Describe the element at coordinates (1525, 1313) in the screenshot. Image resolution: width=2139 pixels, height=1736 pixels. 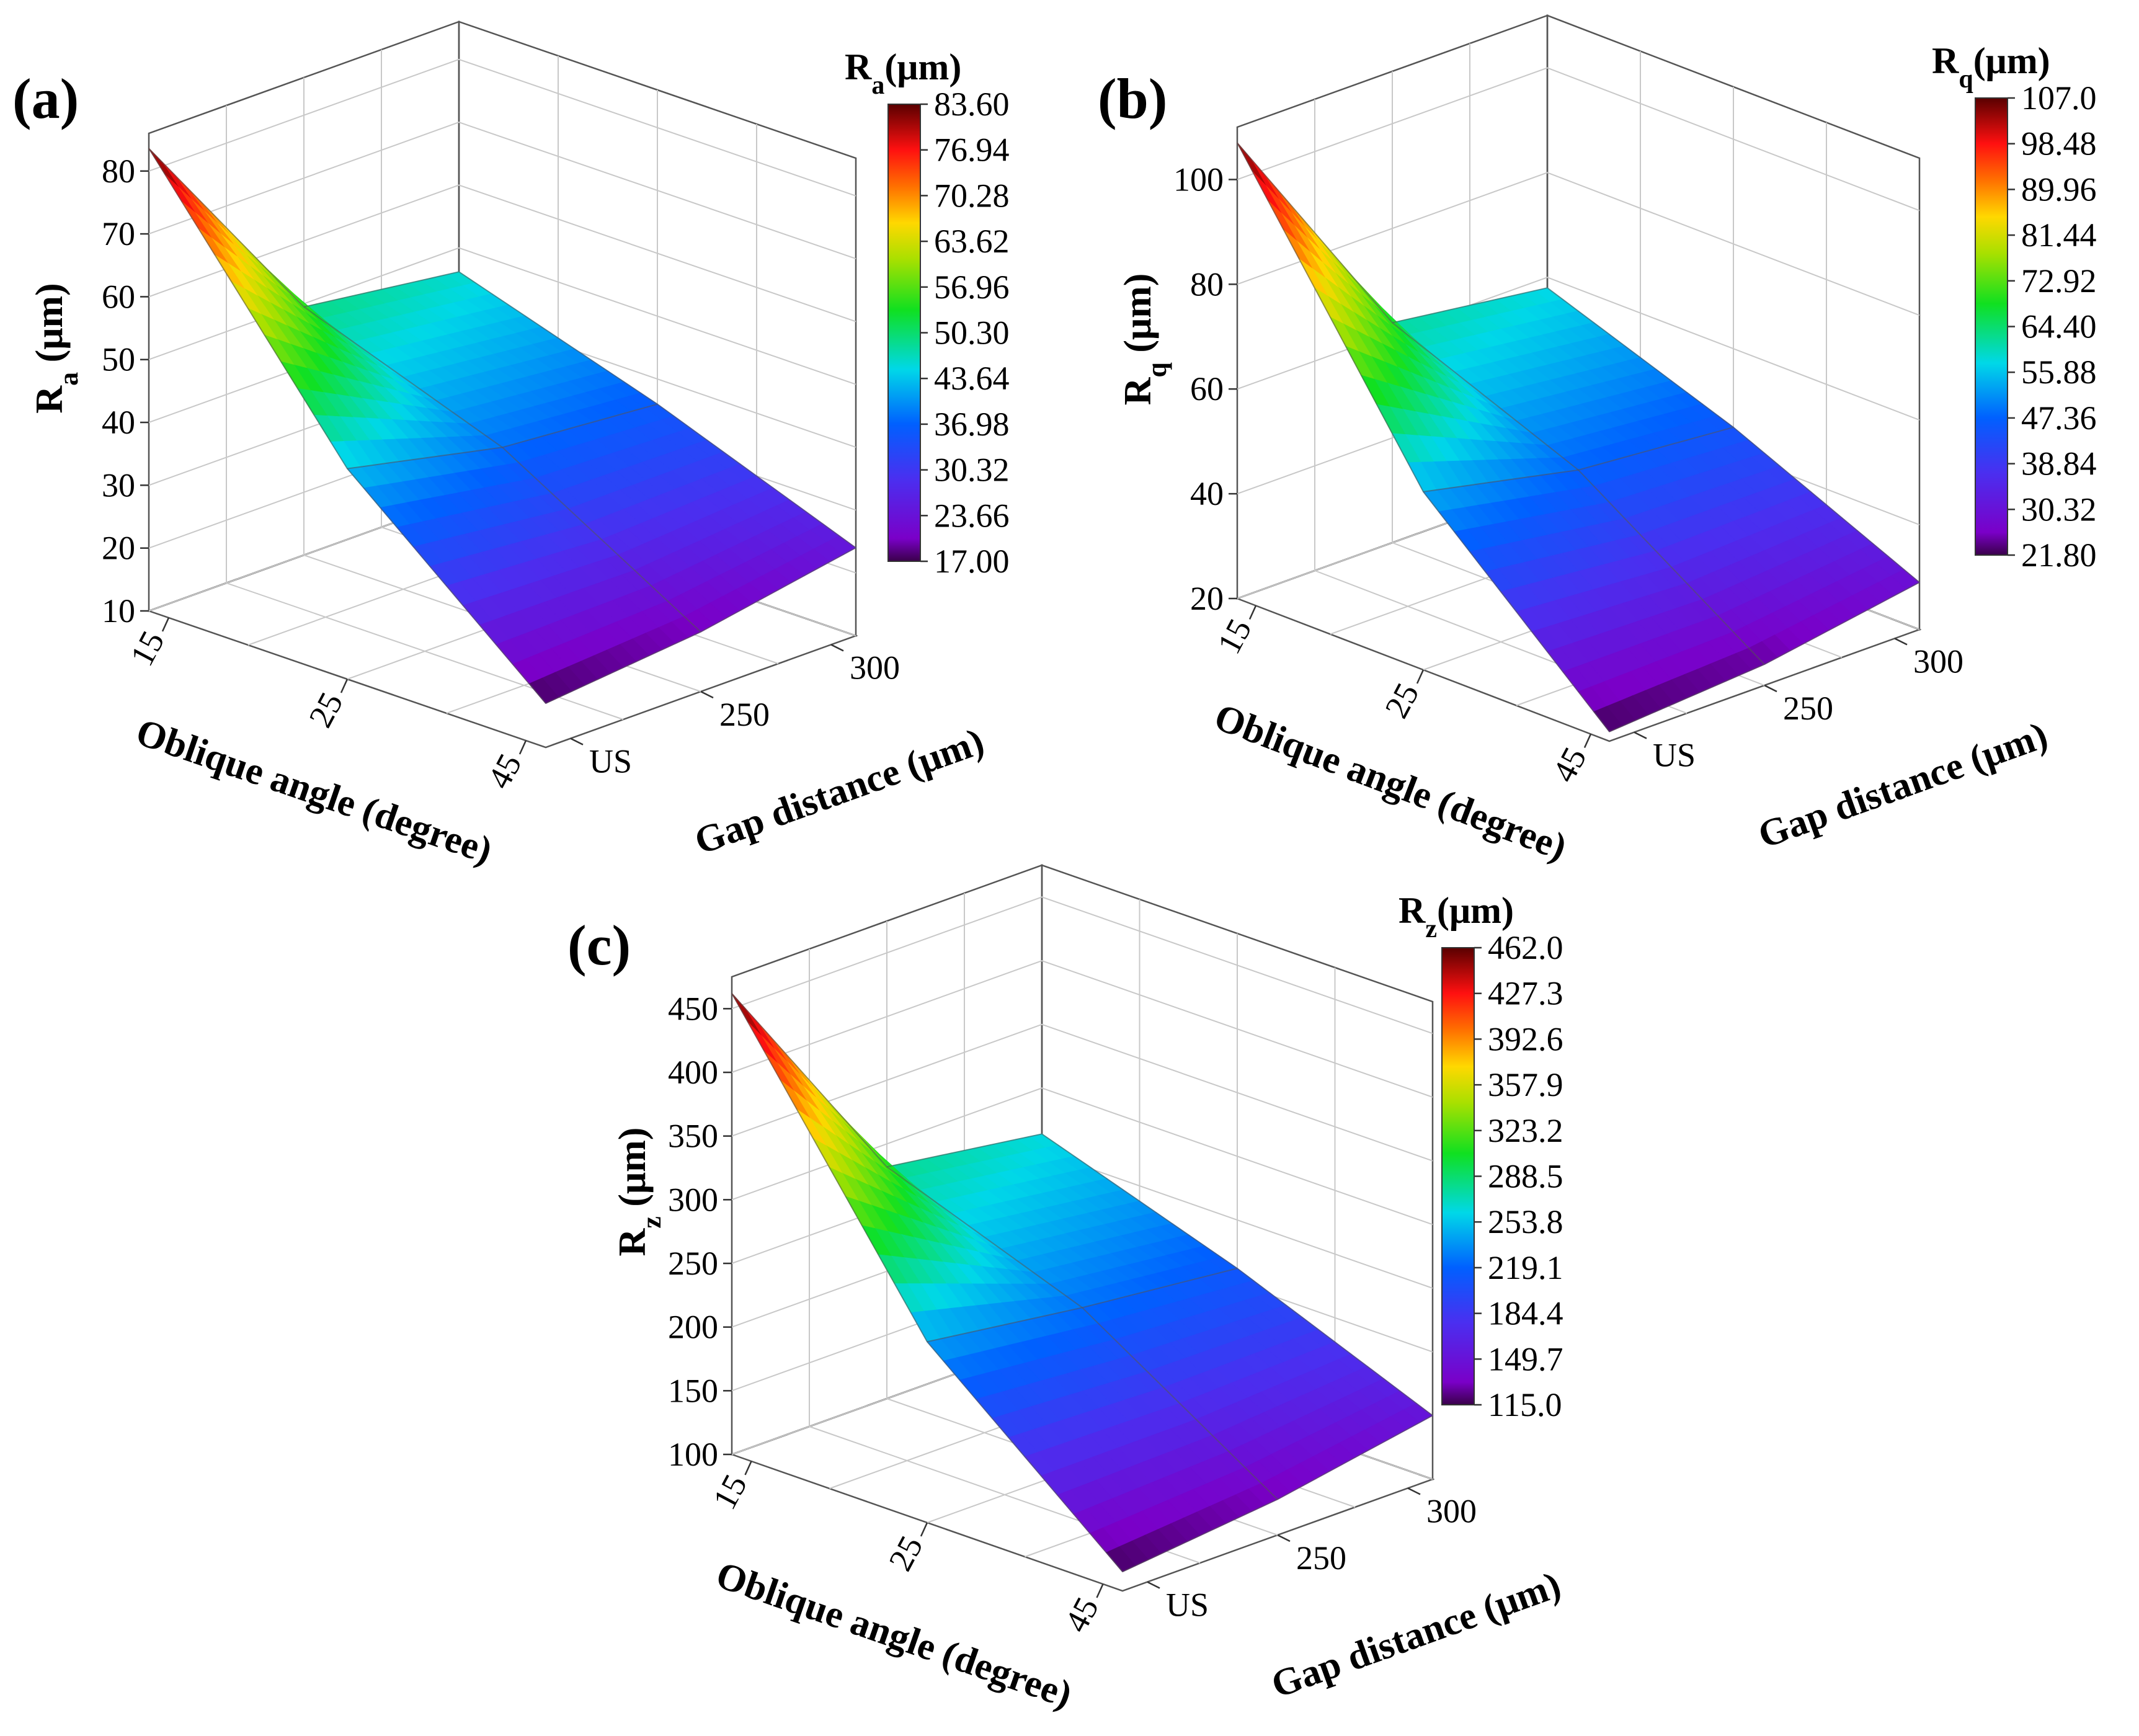
I see `colorbar-tick-label: 184.4` at that location.